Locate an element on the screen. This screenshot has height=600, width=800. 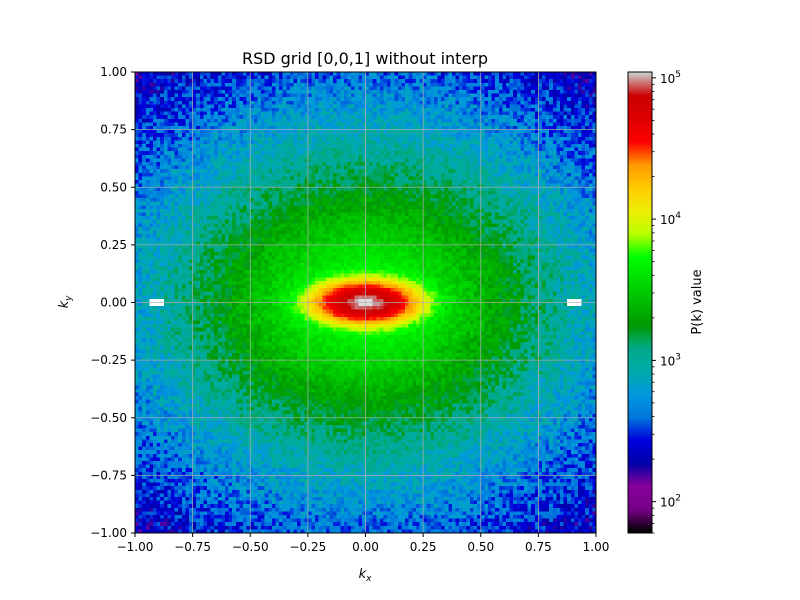
colorbar-tick-label: 10³ is located at coordinates (670, 360).